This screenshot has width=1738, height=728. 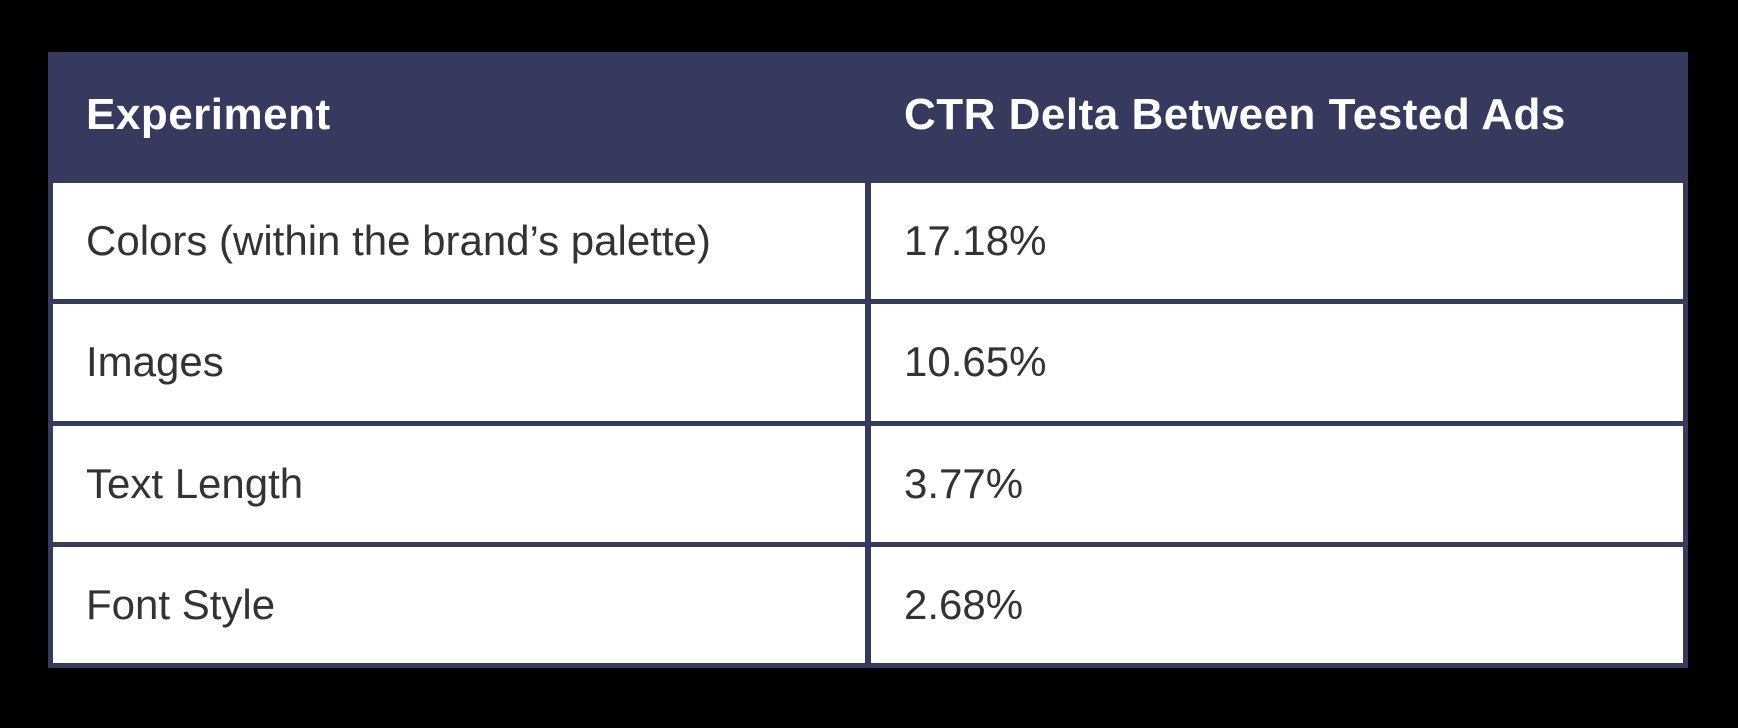 I want to click on cell-experiment-row-4: Font Style, so click(x=459, y=604).